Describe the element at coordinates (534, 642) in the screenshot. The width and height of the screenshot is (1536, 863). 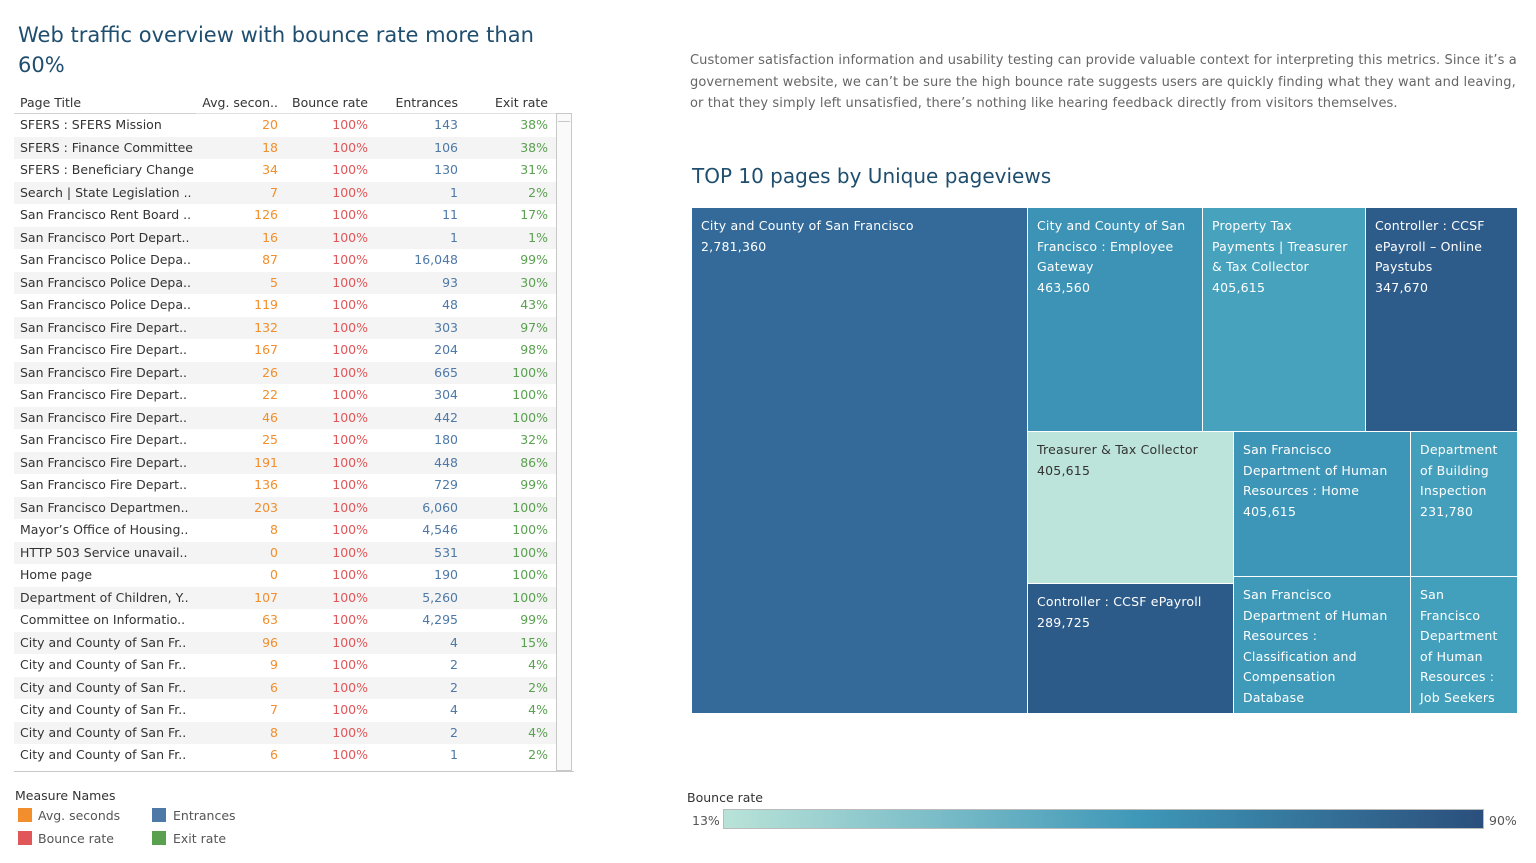
I see `cell-exit-rate: 15%` at that location.